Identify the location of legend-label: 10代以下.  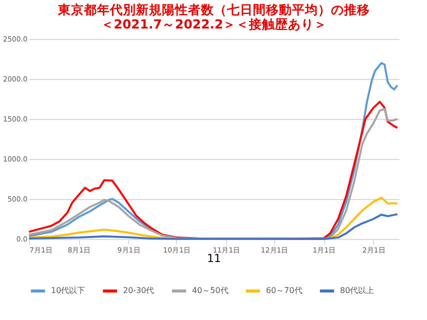
(68, 290).